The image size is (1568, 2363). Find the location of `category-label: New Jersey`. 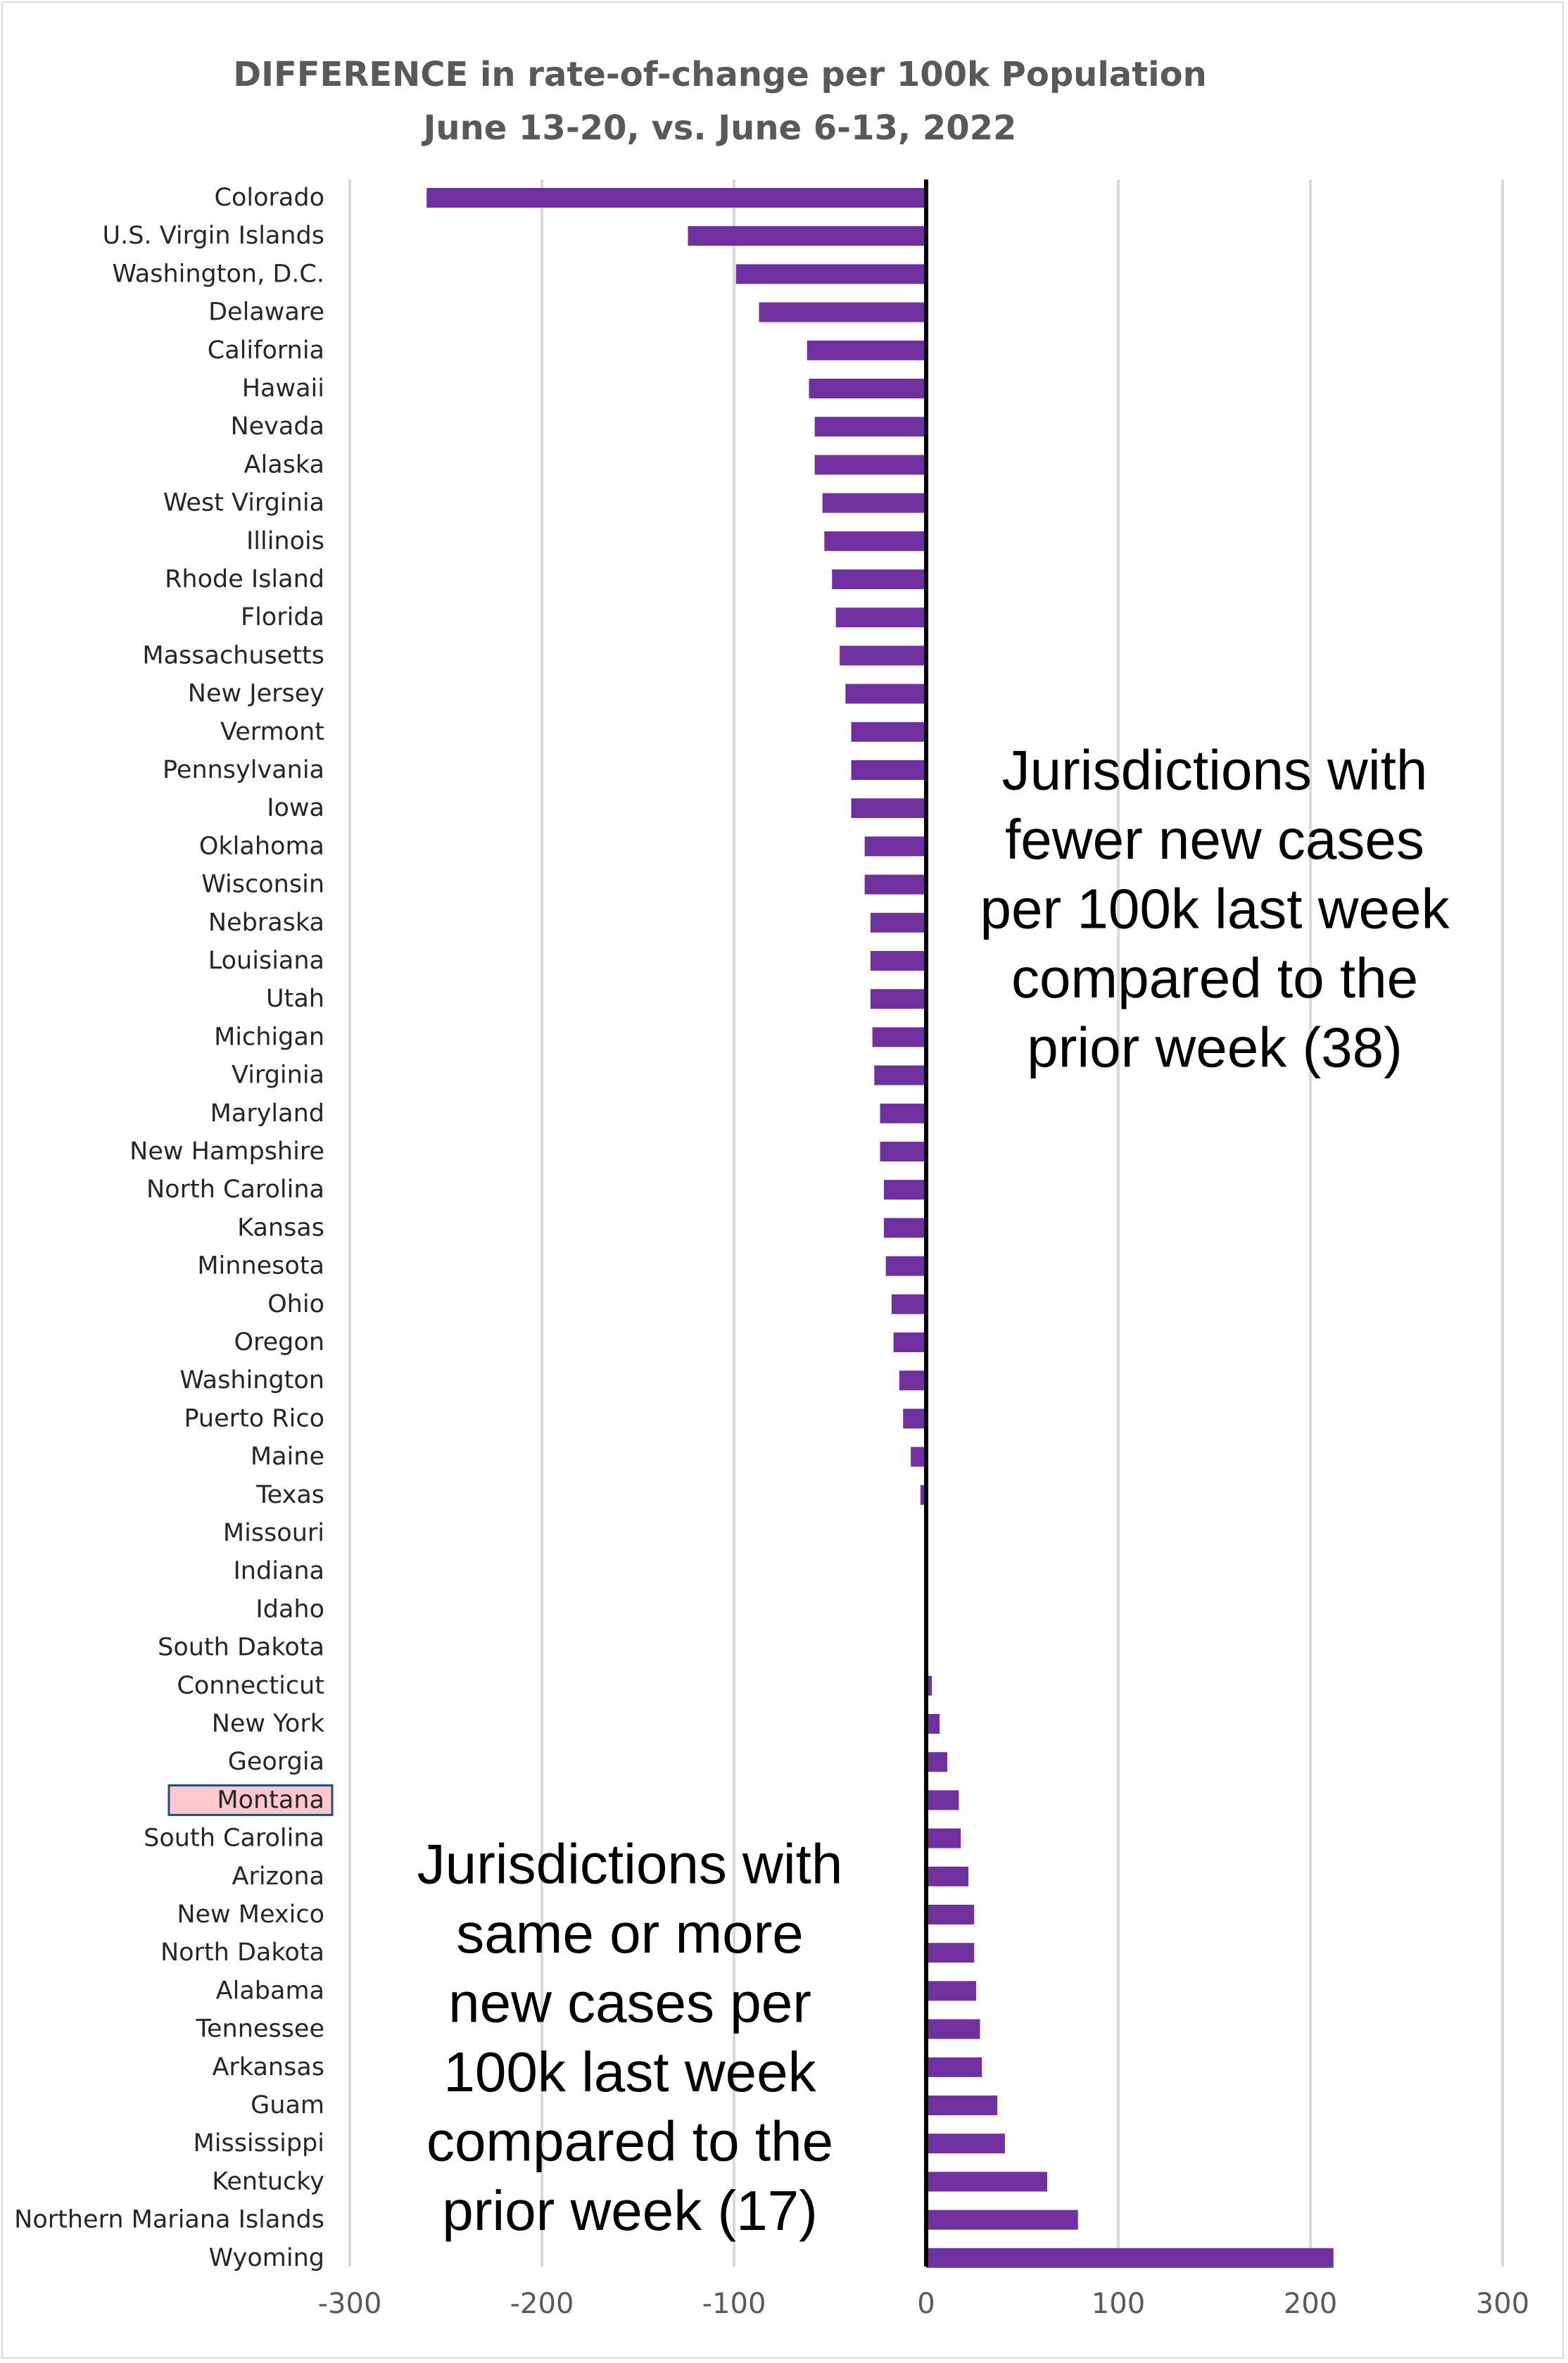

category-label: New Jersey is located at coordinates (256, 694).